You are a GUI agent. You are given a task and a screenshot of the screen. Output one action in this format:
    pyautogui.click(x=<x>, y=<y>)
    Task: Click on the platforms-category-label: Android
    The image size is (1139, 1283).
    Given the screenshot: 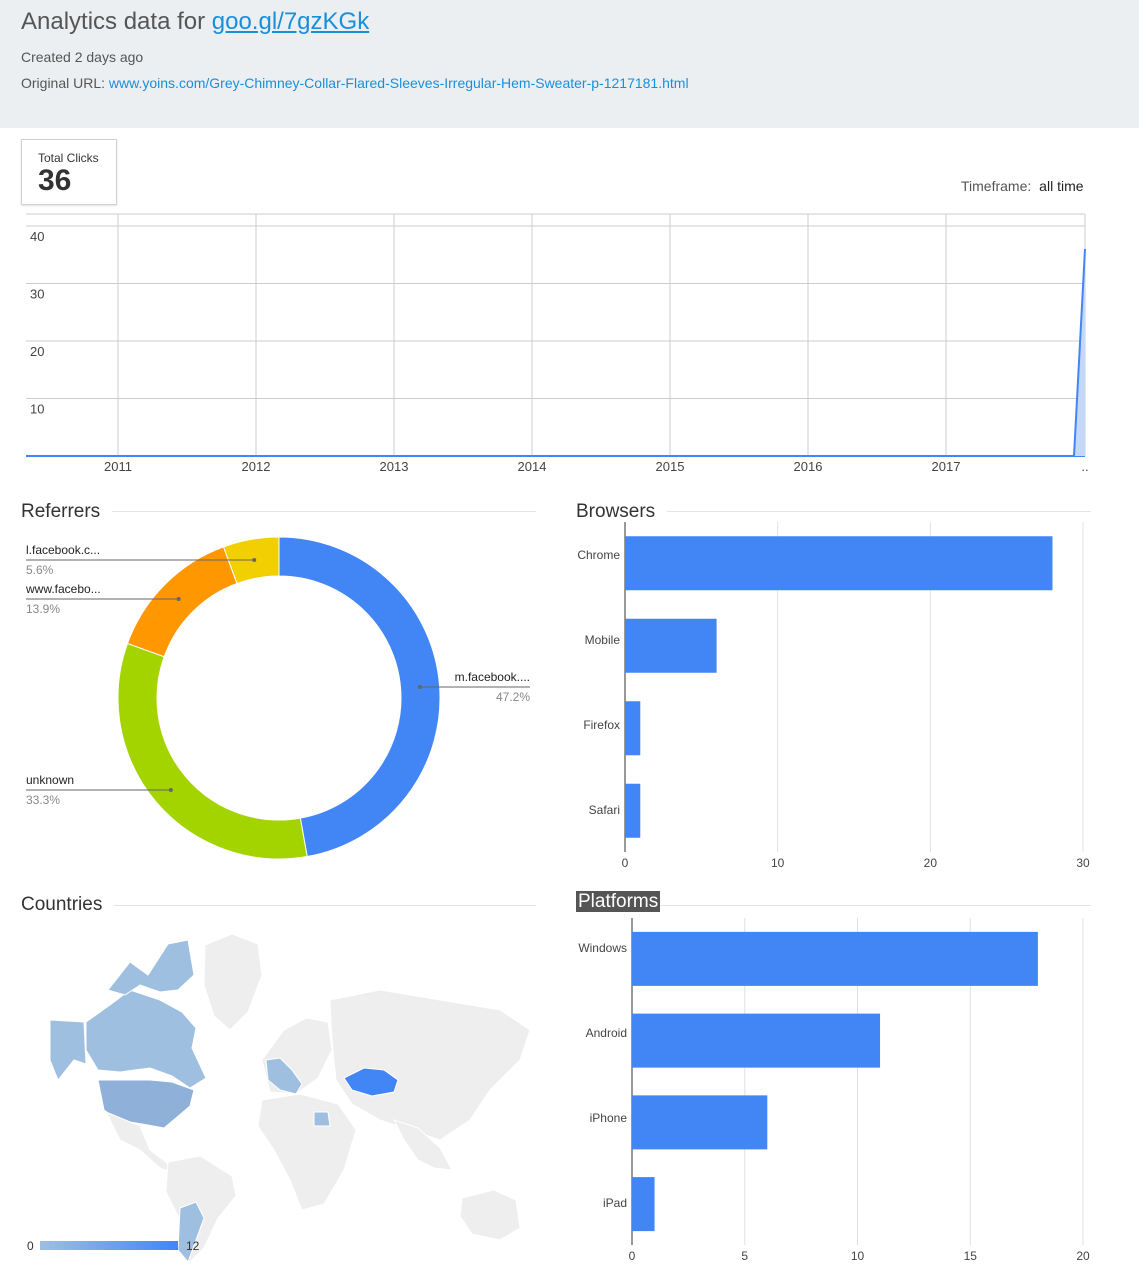 What is the action you would take?
    pyautogui.click(x=606, y=1033)
    